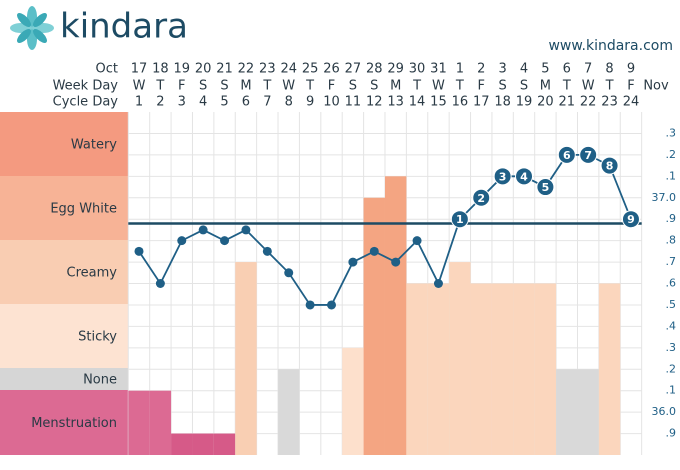  What do you see at coordinates (671, 325) in the screenshot?
I see `y-tick-label: .4` at bounding box center [671, 325].